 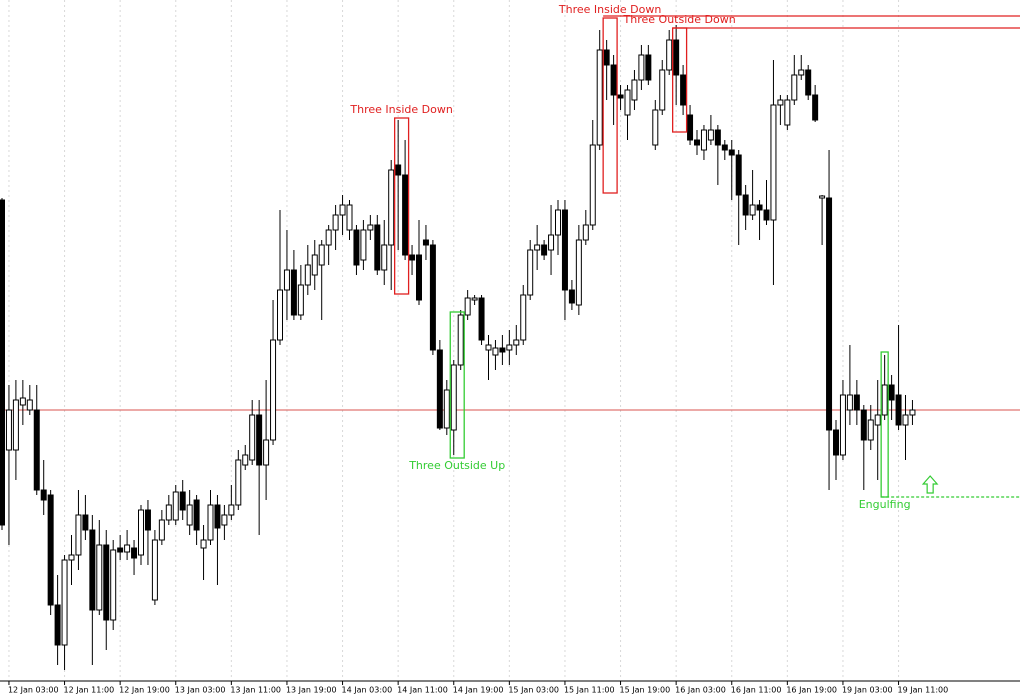 What do you see at coordinates (867, 690) in the screenshot?
I see `x-tick-label: 19 Jan 03:00` at bounding box center [867, 690].